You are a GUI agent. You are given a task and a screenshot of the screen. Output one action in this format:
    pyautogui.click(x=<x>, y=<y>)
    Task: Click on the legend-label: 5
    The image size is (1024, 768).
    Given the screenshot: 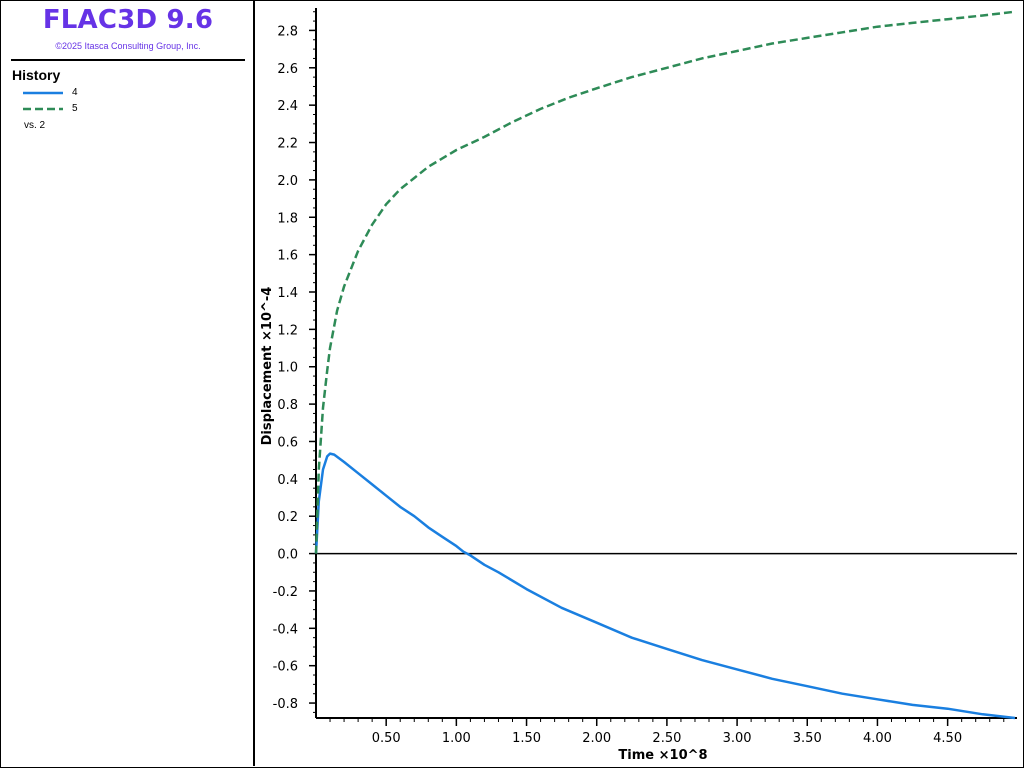 What is the action you would take?
    pyautogui.click(x=75, y=108)
    